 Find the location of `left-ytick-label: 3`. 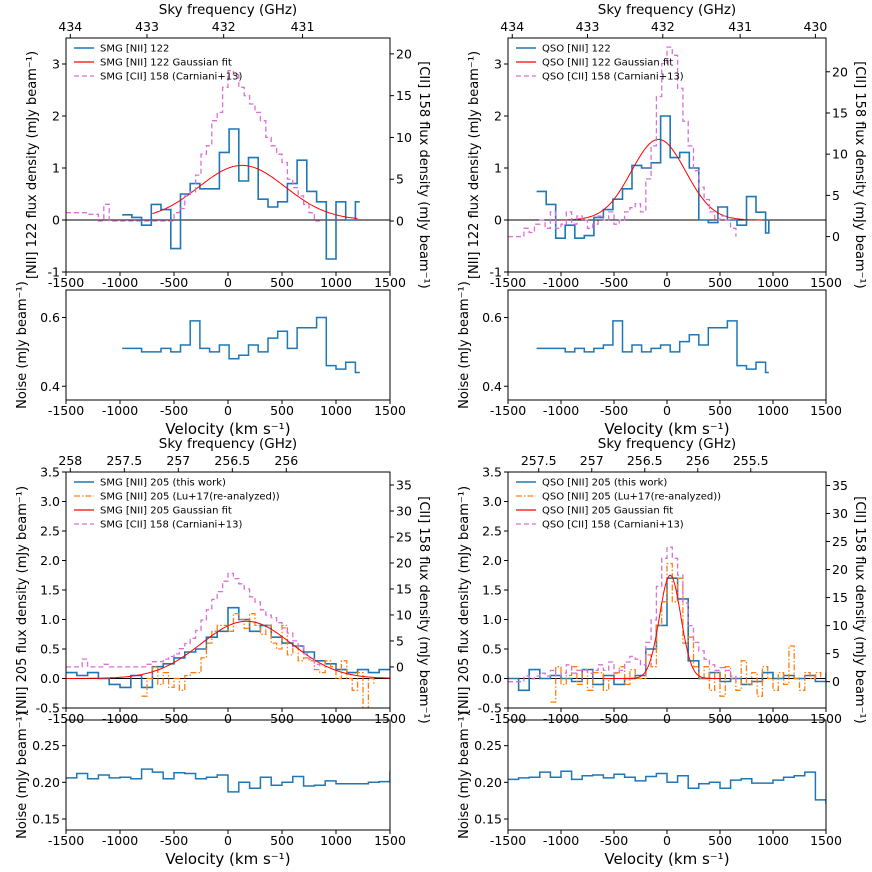

left-ytick-label: 3 is located at coordinates (56, 64).